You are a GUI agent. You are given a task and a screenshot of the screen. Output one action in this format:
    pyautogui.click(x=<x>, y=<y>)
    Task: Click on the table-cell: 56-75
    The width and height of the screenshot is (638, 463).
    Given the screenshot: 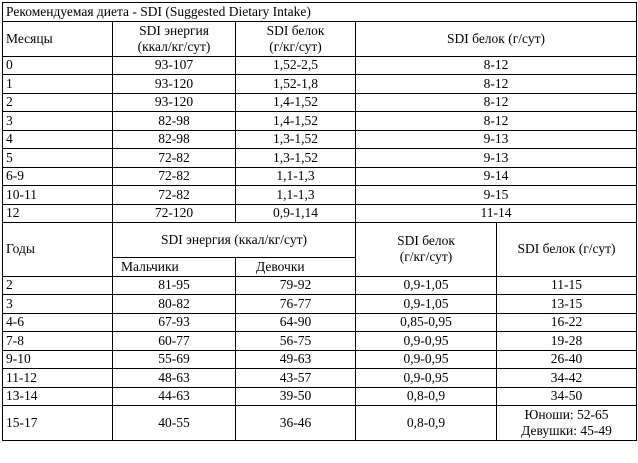 What is the action you would take?
    pyautogui.click(x=295, y=341)
    